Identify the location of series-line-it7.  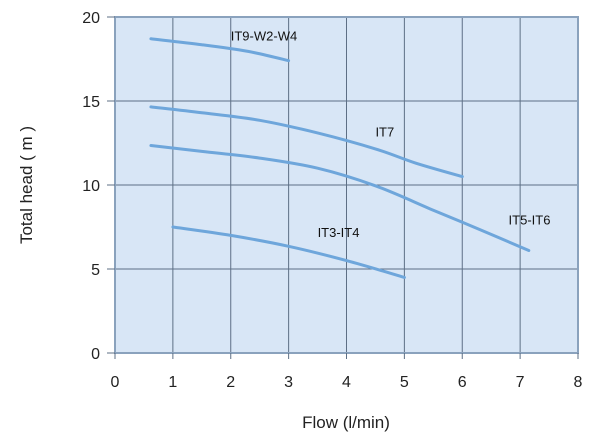
(306, 142).